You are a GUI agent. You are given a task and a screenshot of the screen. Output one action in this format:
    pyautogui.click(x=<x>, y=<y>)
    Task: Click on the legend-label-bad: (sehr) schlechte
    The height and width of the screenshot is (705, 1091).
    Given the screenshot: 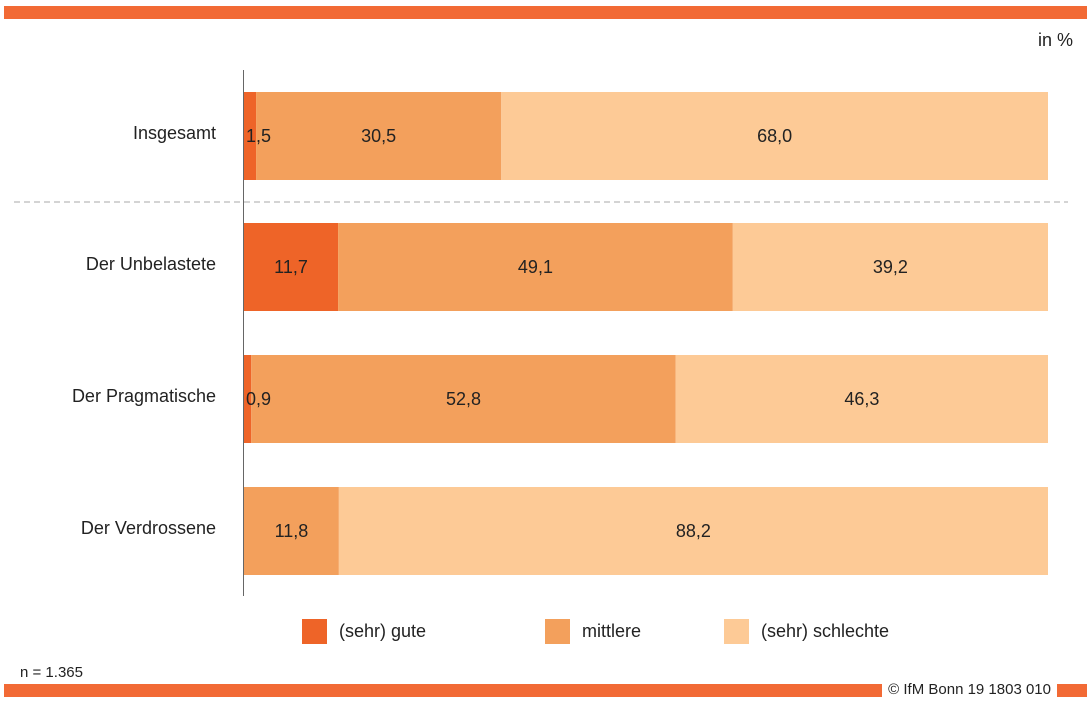 What is the action you would take?
    pyautogui.click(x=825, y=630)
    